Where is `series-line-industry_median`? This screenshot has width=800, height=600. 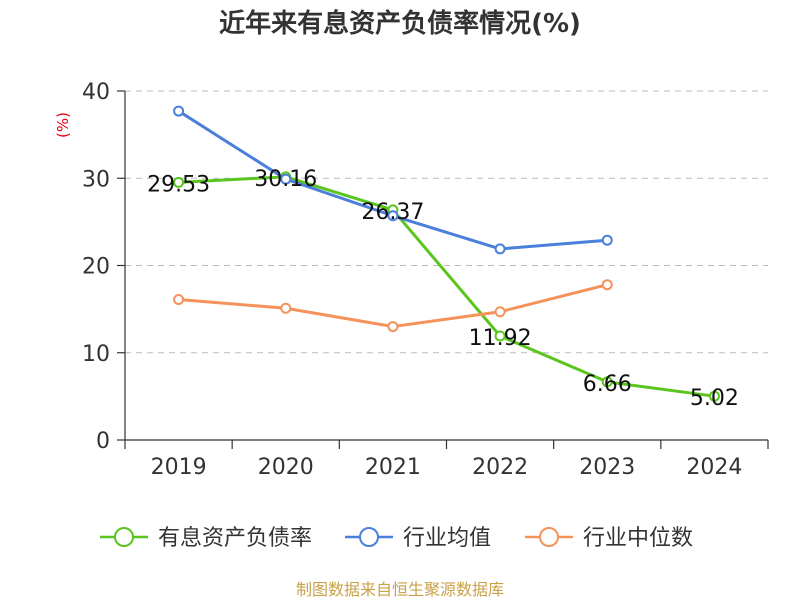
series-line-industry_median is located at coordinates (393, 306).